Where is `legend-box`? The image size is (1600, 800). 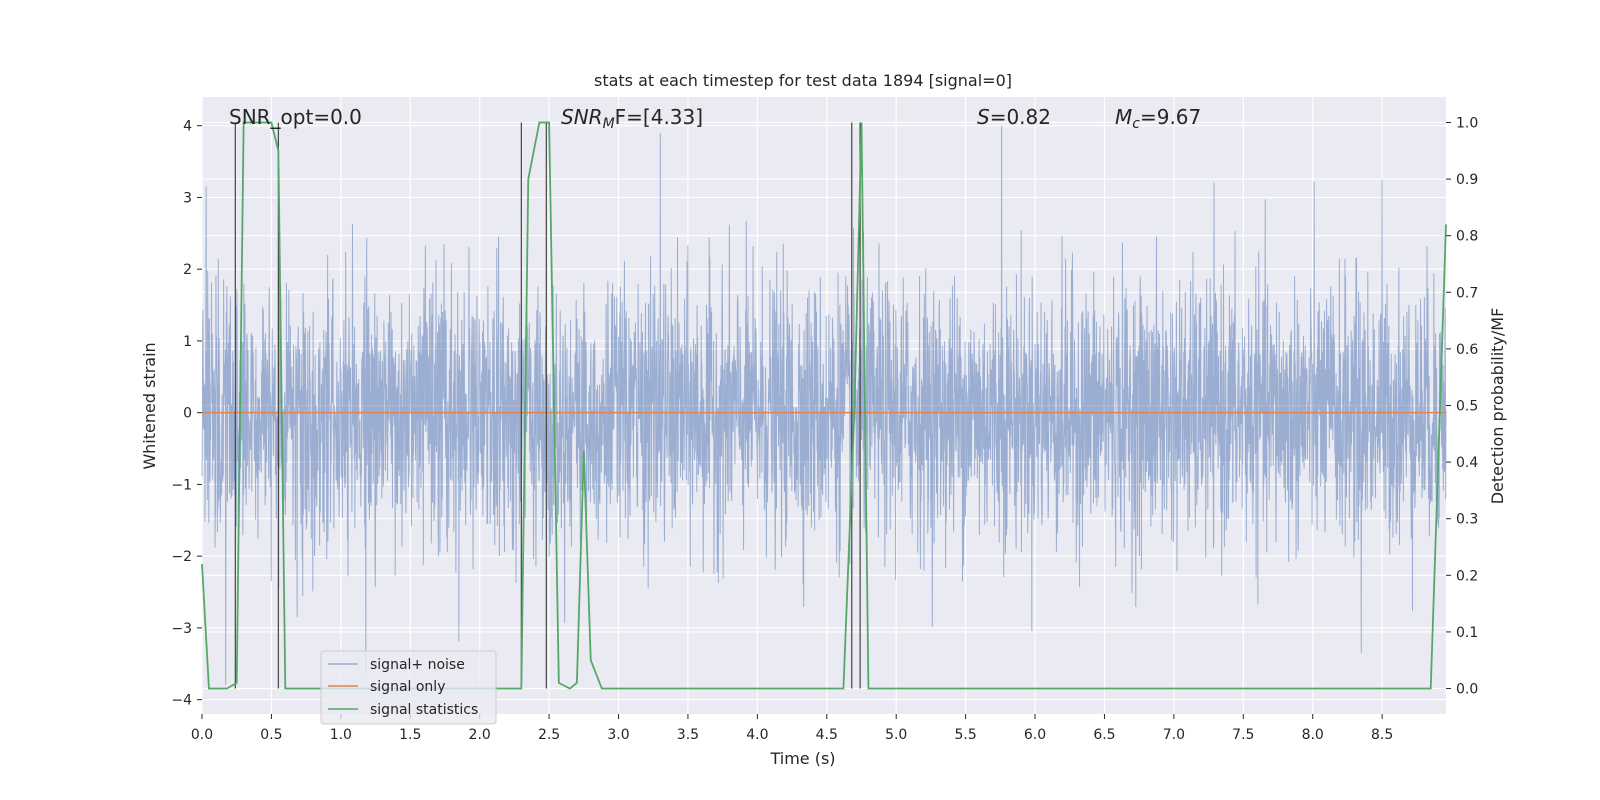 legend-box is located at coordinates (408, 687).